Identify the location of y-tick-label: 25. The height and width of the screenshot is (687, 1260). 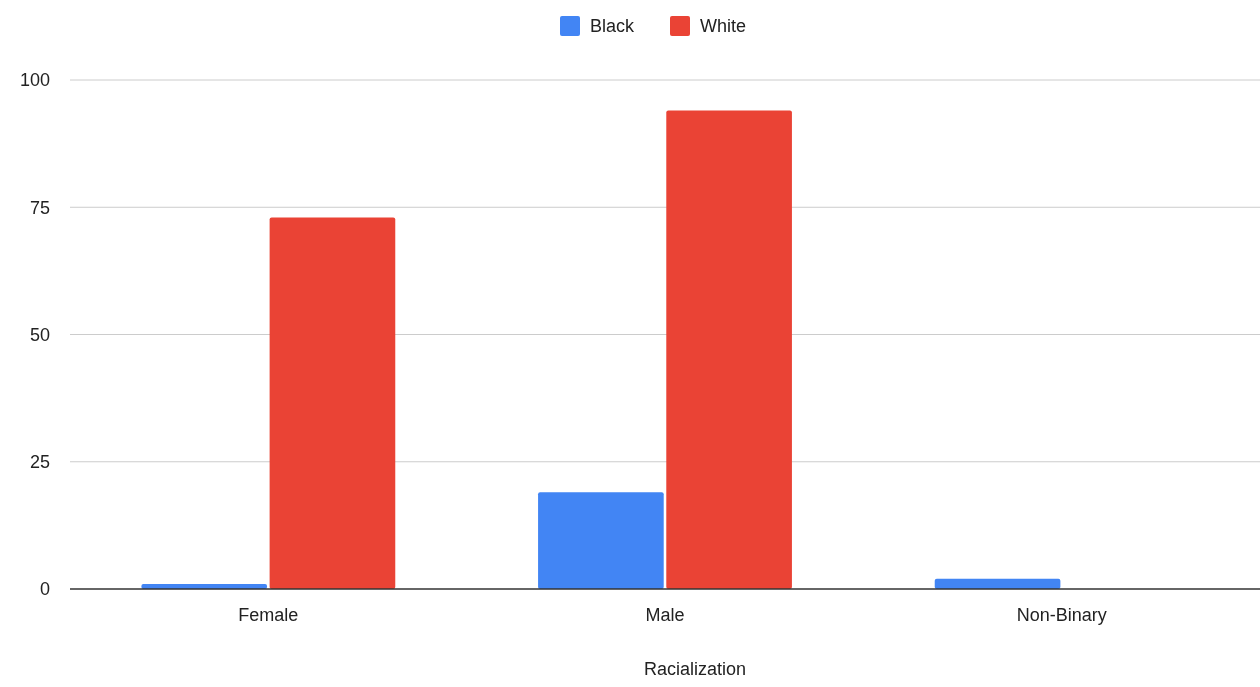
(39, 462).